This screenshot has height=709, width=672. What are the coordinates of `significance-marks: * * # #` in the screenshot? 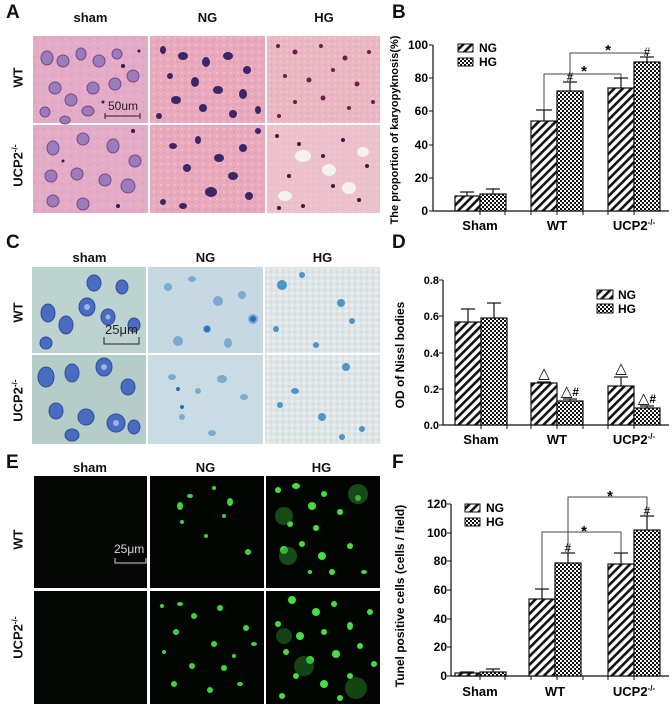 It's located at (608, 521).